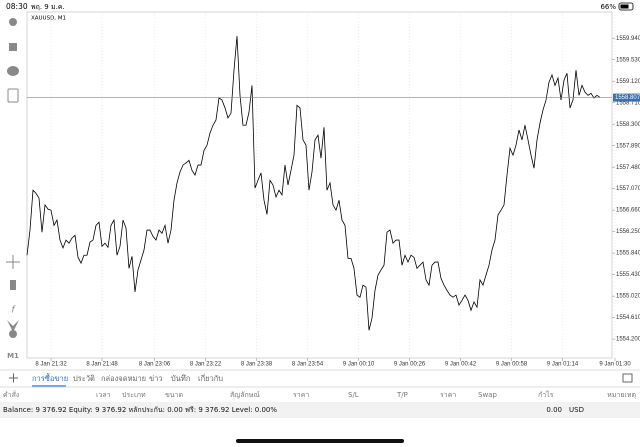  What do you see at coordinates (13, 178) in the screenshot?
I see `left-toolbar: f` at bounding box center [13, 178].